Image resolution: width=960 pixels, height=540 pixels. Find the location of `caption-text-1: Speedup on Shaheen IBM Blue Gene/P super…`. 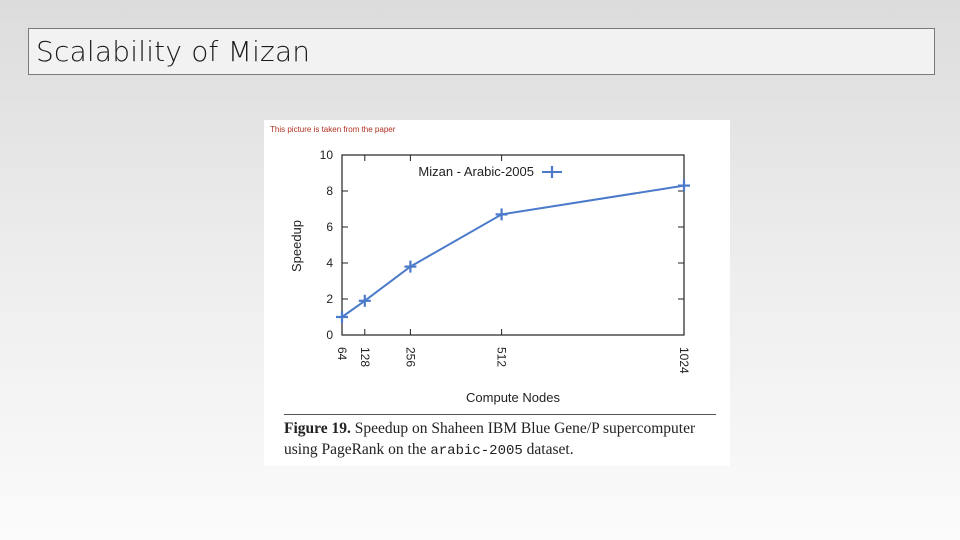

caption-text-1: Speedup on Shaheen IBM Blue Gene/P super… is located at coordinates (490, 439).